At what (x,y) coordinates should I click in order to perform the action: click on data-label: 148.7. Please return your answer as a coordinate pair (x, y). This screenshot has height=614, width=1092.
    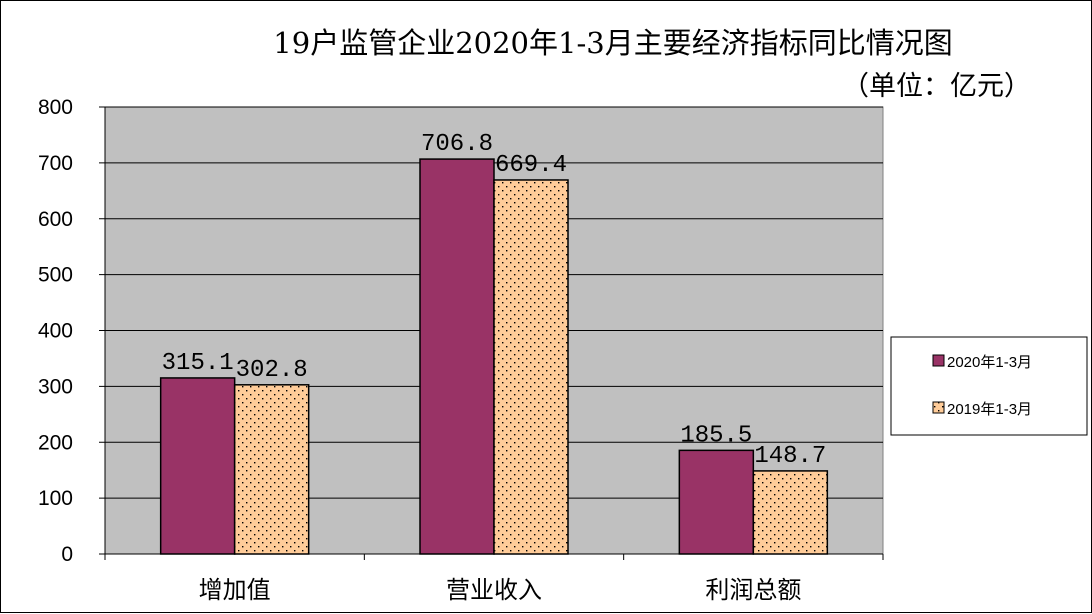
    Looking at the image, I should click on (790, 456).